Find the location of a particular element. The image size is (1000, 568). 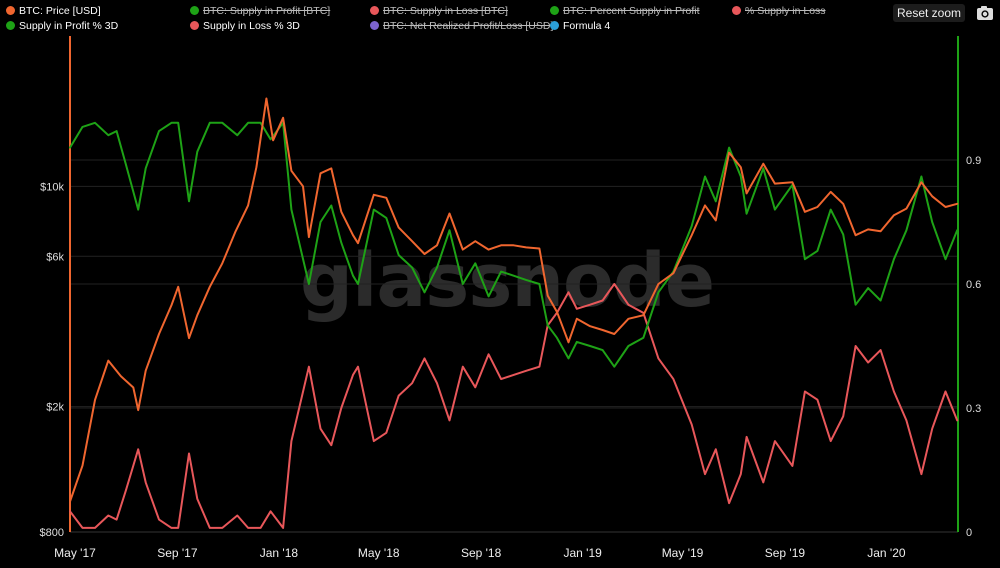

legend-item-2: BTC: Supply in Loss [BTC] is located at coordinates (439, 11).